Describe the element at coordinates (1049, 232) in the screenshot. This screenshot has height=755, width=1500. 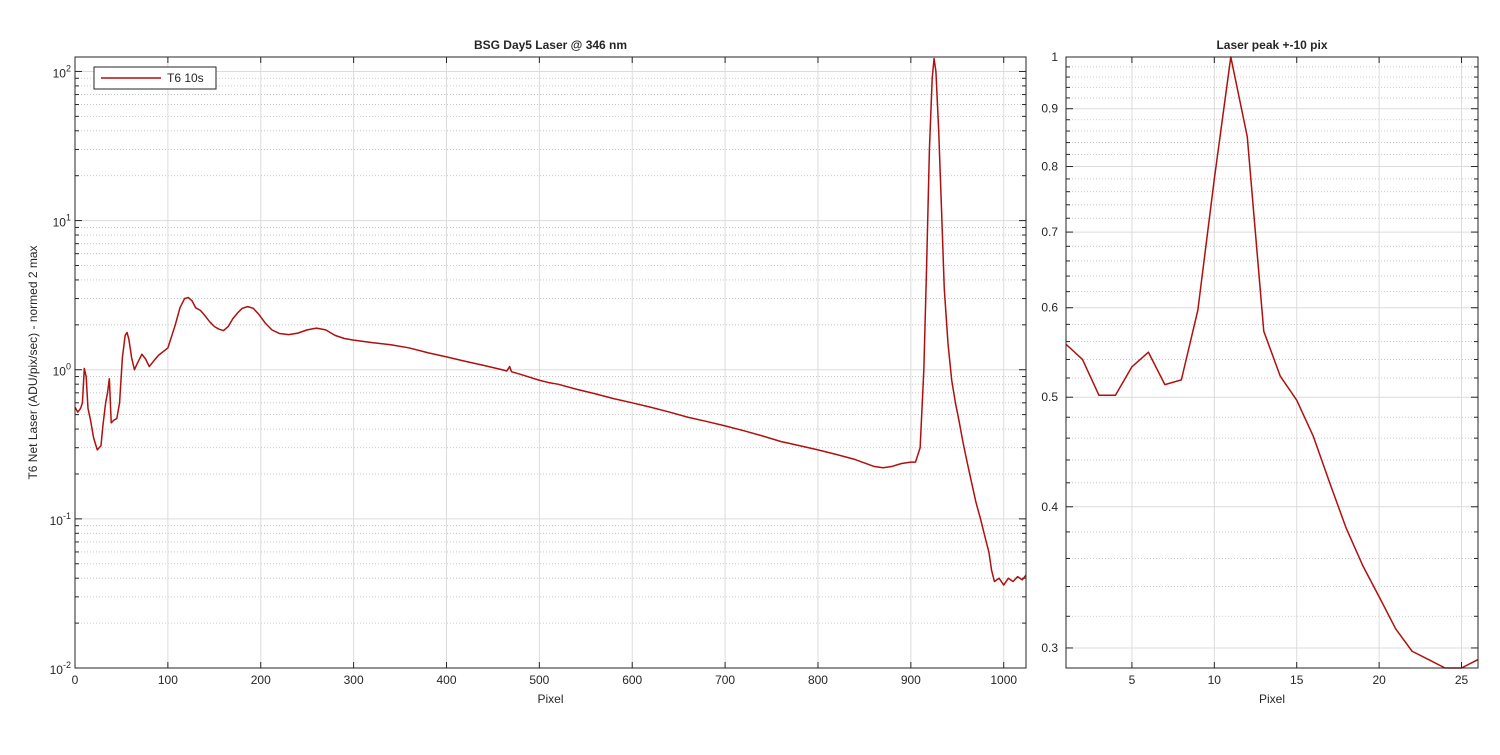
I see `peak-plot-y-tick-label: 0.7` at that location.